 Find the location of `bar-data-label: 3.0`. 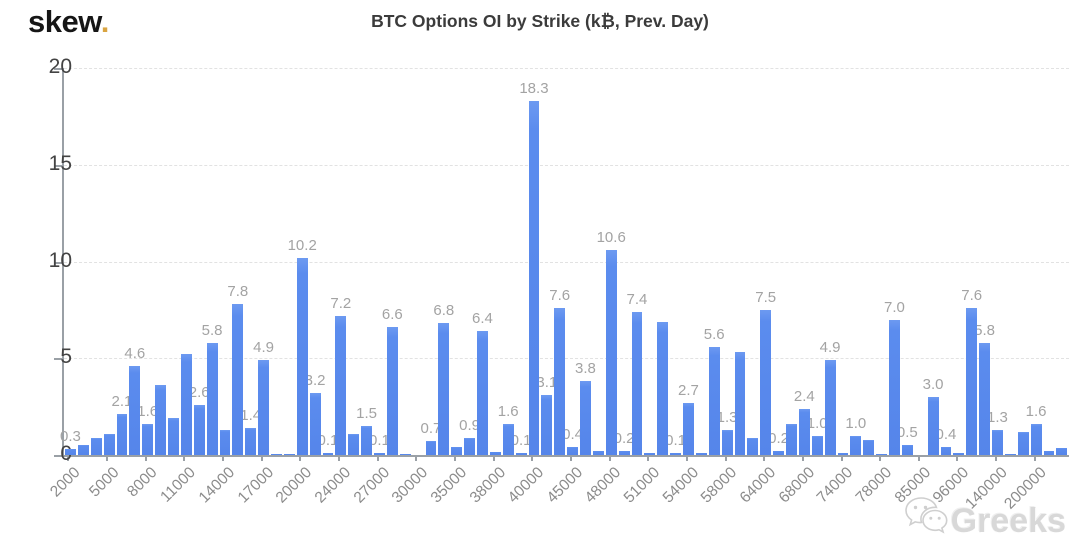

bar-data-label: 3.0 is located at coordinates (933, 384).